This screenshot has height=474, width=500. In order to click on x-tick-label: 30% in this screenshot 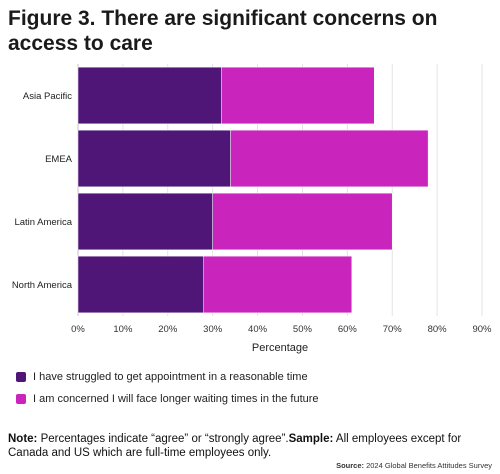, I will do `click(213, 329)`.